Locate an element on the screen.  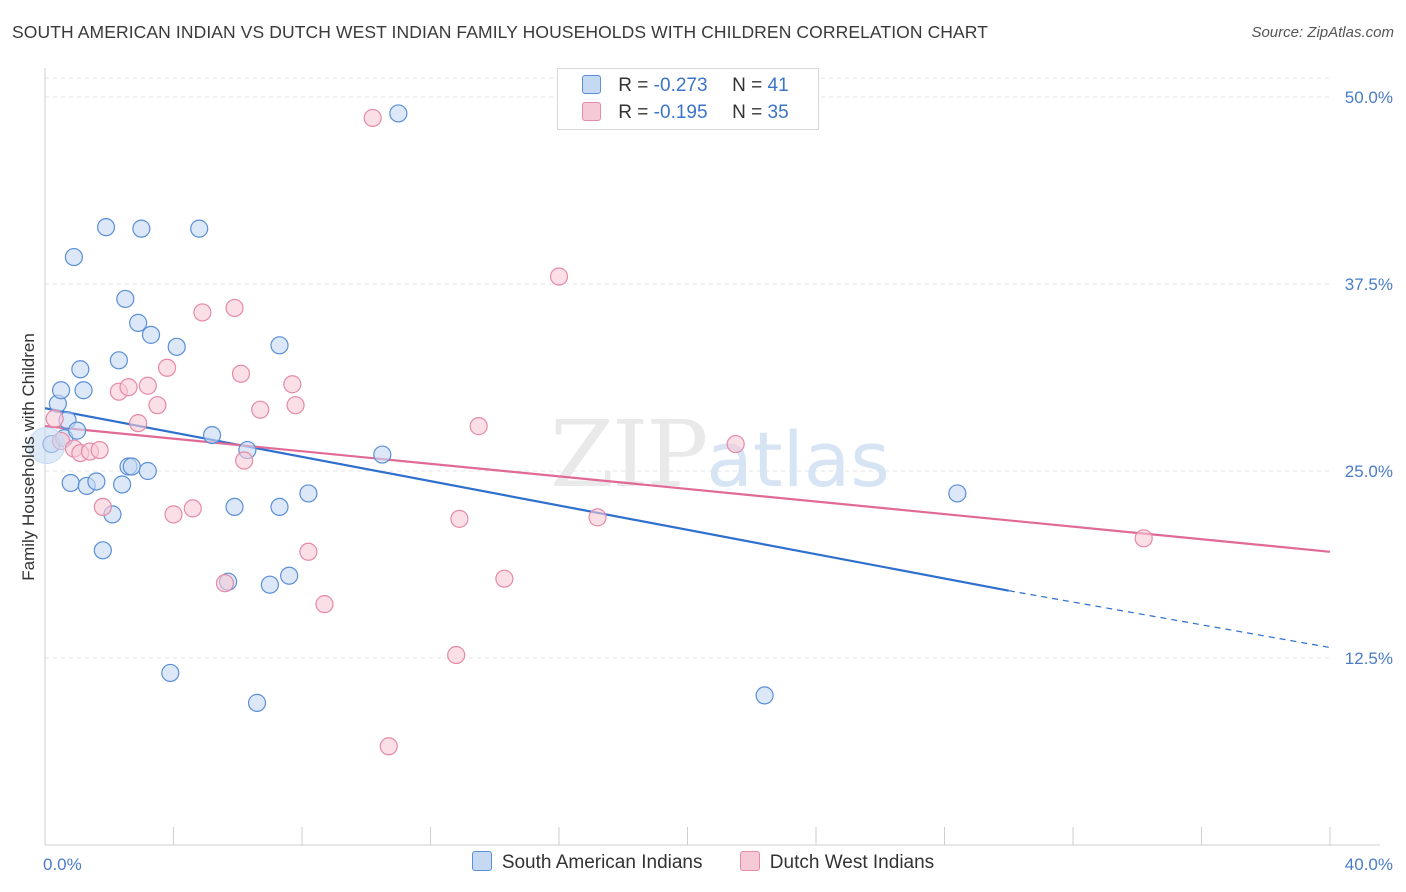
y-tick-label: 12.5% is located at coordinates (1369, 658).